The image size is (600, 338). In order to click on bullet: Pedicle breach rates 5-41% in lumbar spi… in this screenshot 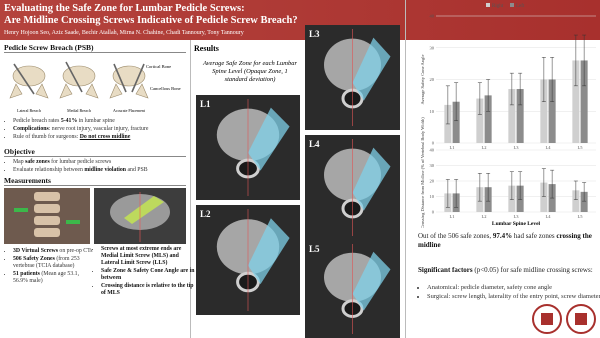, I will do `click(103, 121)`.